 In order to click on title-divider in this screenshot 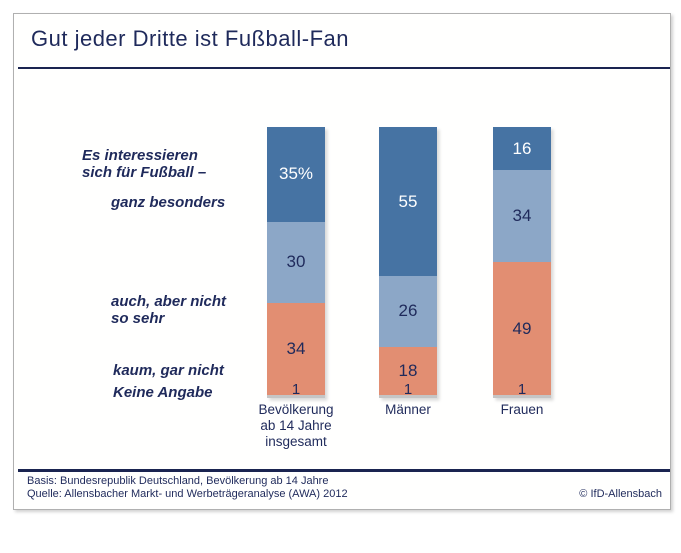, I will do `click(344, 68)`.